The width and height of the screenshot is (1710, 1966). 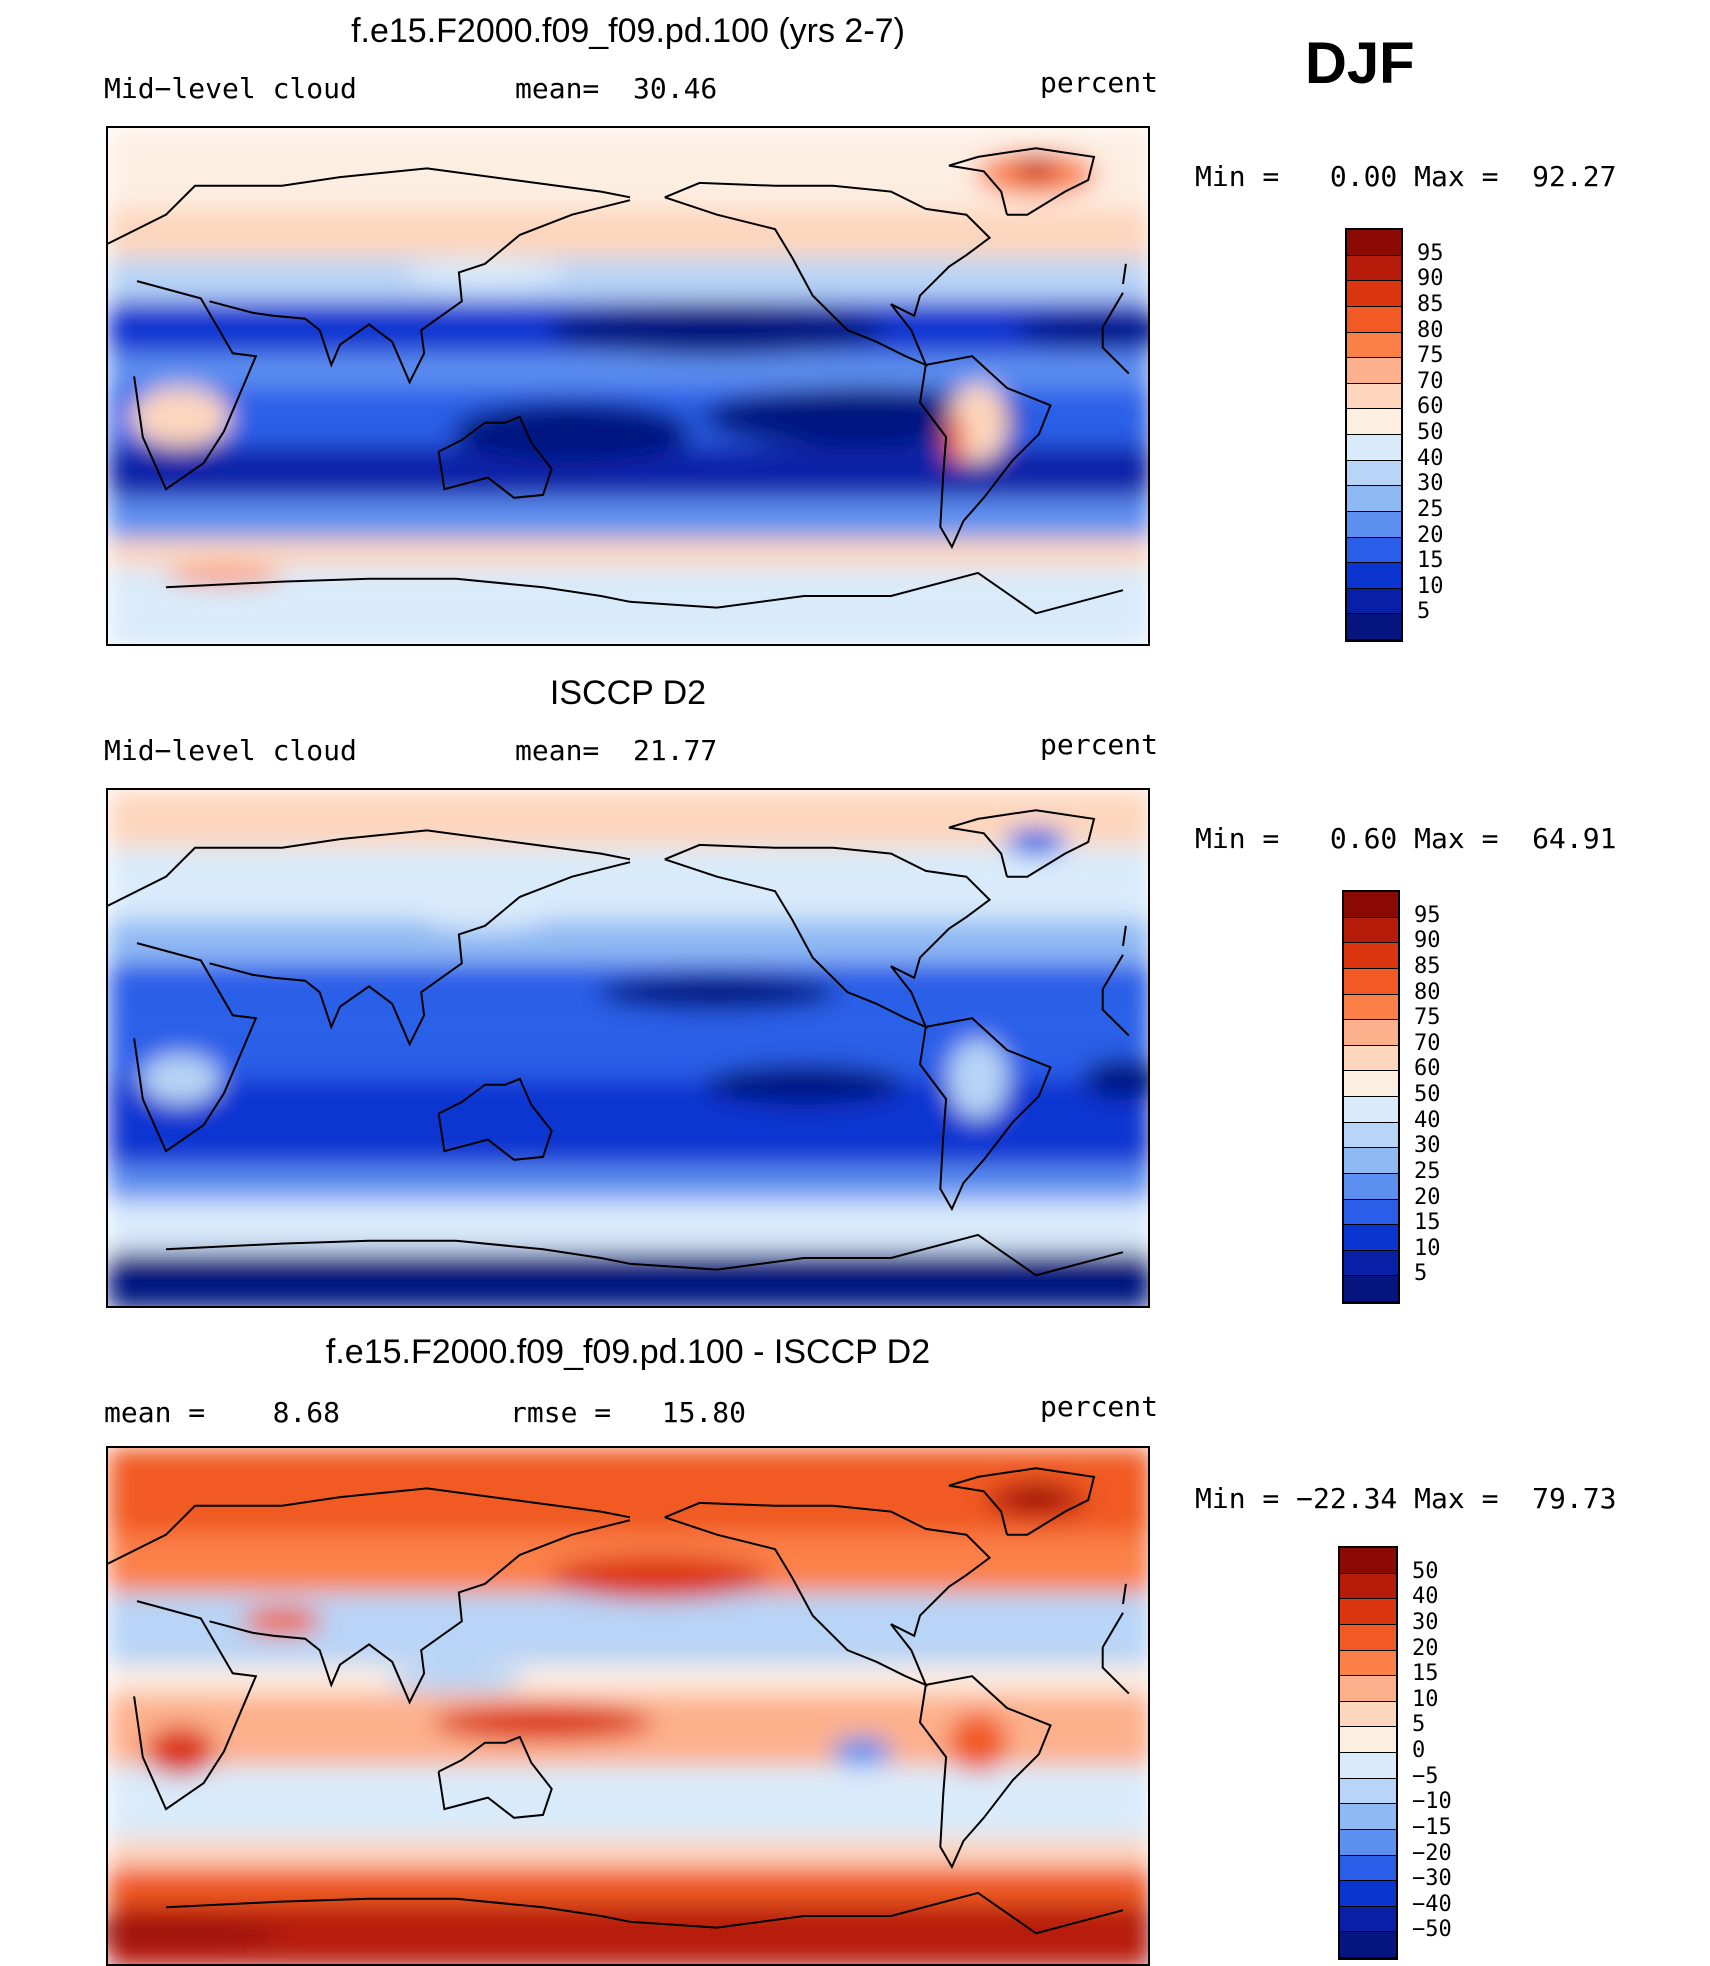 What do you see at coordinates (1430, 586) in the screenshot?
I see `colorbar-tick-label: 10` at bounding box center [1430, 586].